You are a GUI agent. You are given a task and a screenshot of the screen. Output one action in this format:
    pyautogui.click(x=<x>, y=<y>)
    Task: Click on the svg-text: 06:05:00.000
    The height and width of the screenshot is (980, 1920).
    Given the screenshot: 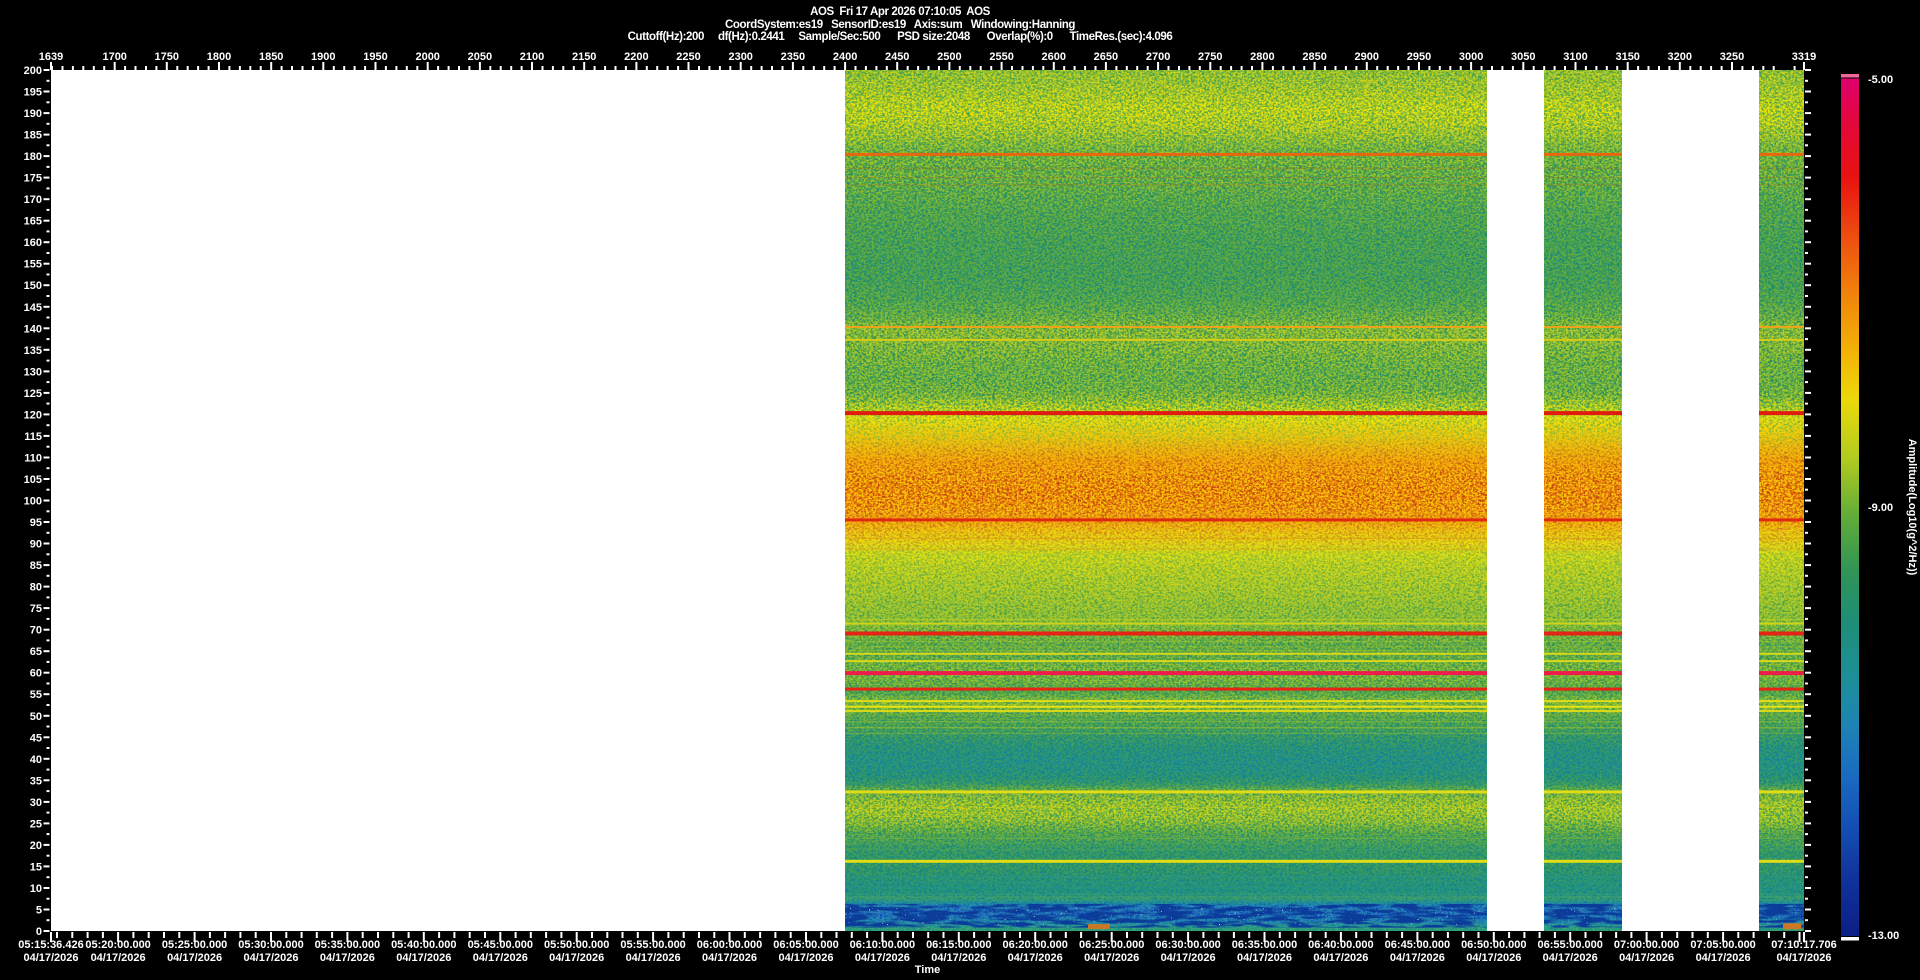 What is the action you would take?
    pyautogui.click(x=805, y=945)
    